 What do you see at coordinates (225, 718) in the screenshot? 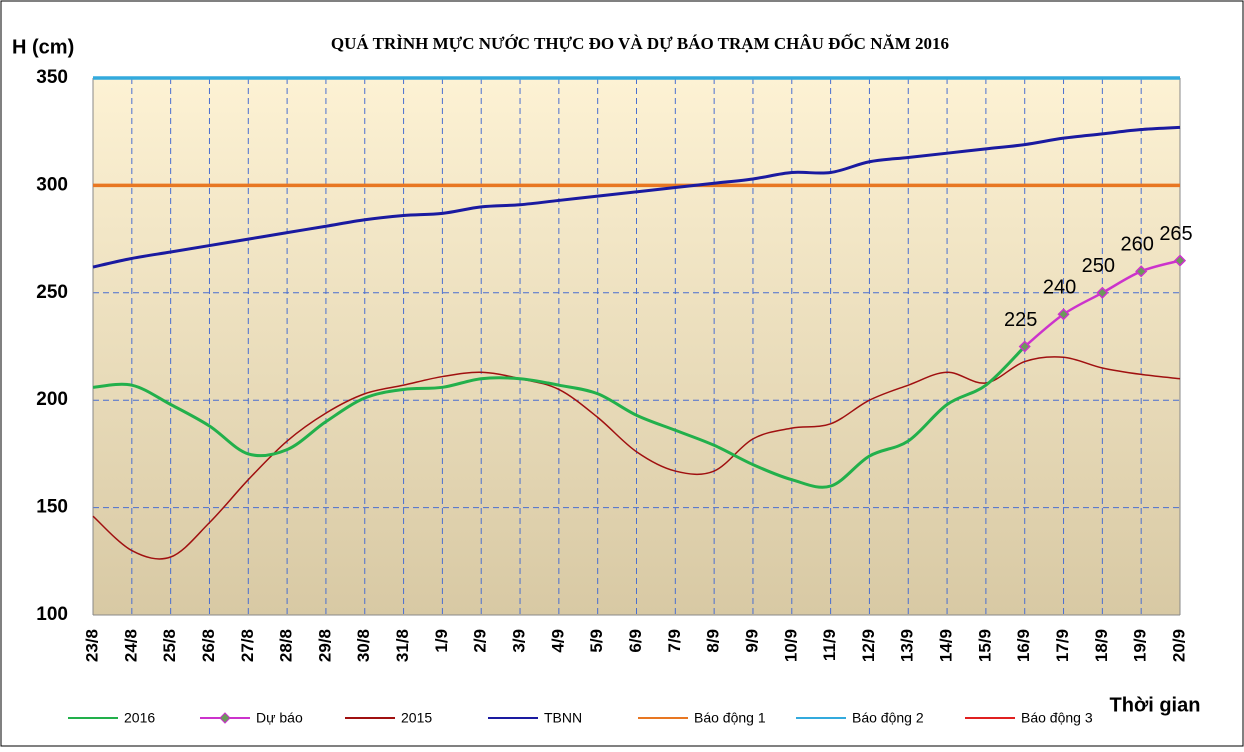
I see `legend-marker` at bounding box center [225, 718].